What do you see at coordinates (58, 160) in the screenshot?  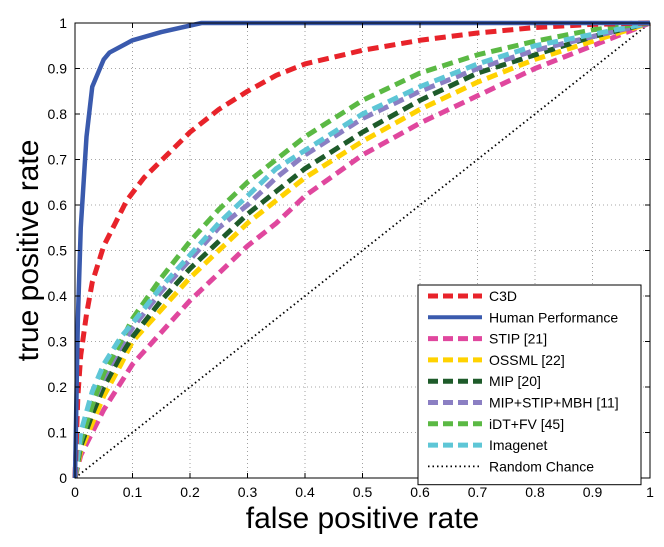 I see `y-tick-label: 0.7` at bounding box center [58, 160].